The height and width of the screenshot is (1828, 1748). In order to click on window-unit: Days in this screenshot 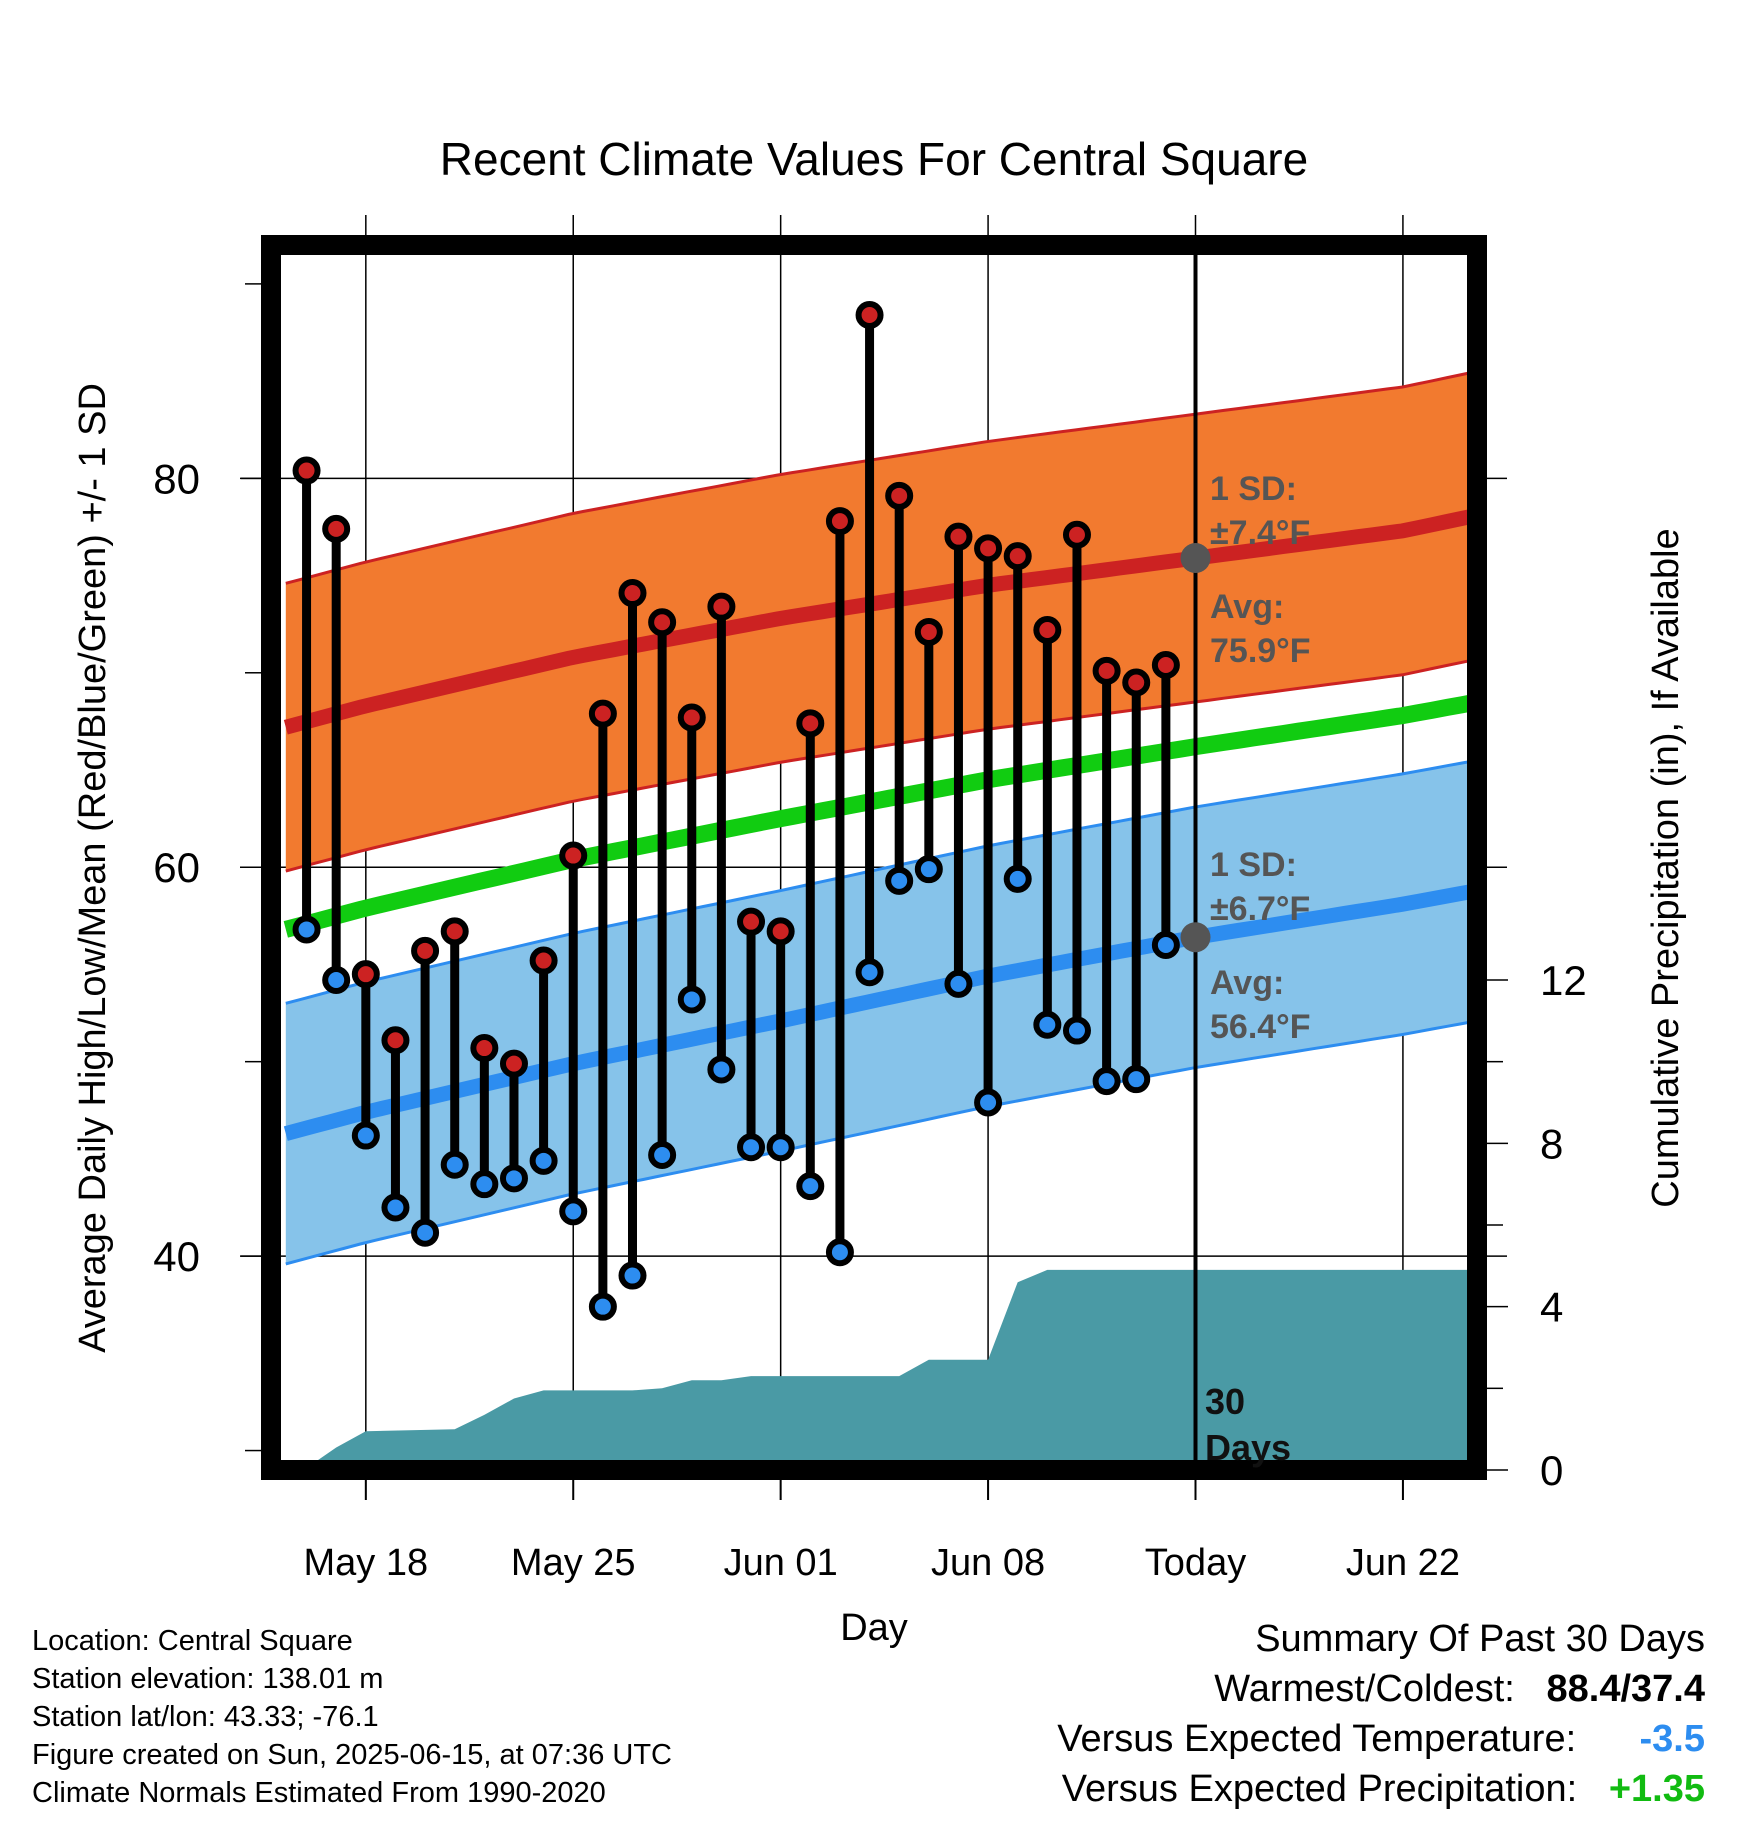, I will do `click(1248, 1447)`.